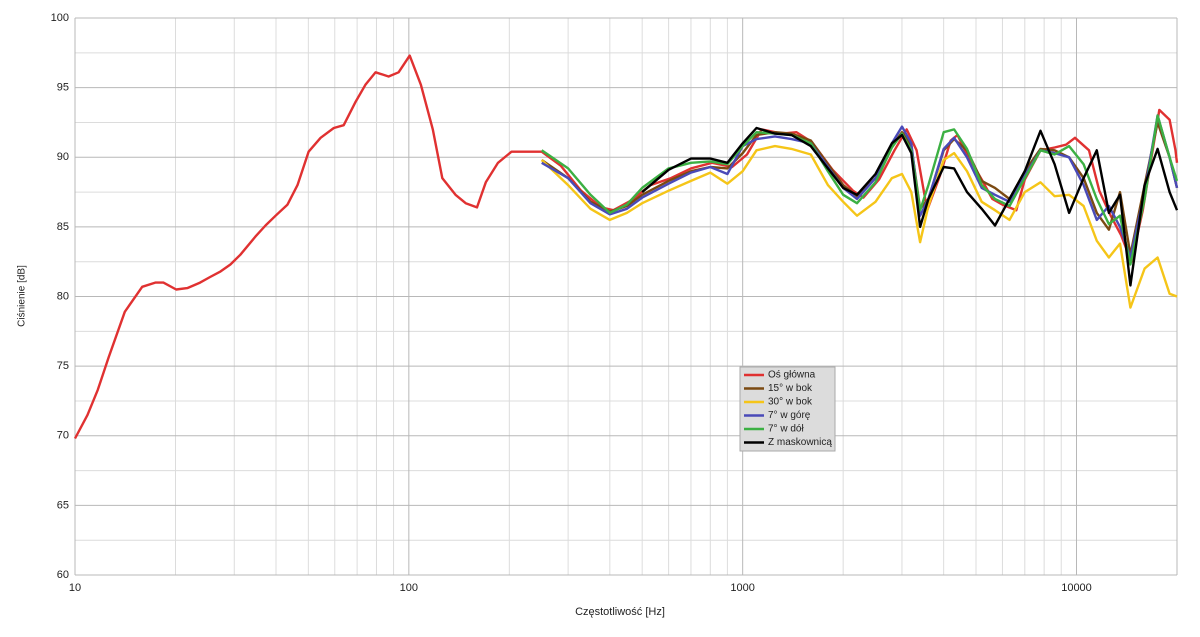  What do you see at coordinates (63, 505) in the screenshot?
I see `y-tick-label: 65` at bounding box center [63, 505].